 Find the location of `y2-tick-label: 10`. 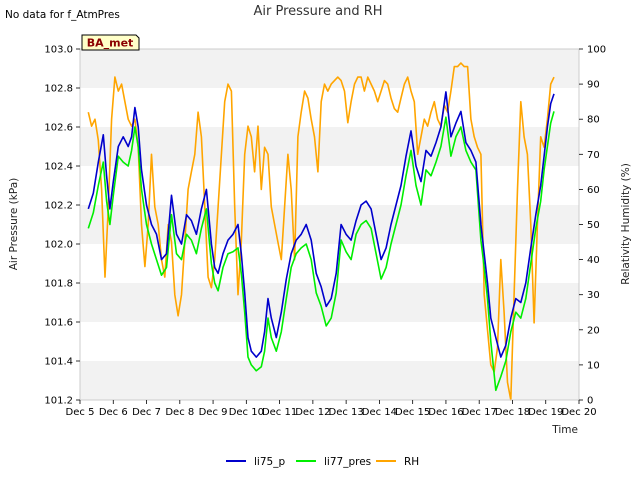

y2-tick-label: 10 is located at coordinates (593, 365).